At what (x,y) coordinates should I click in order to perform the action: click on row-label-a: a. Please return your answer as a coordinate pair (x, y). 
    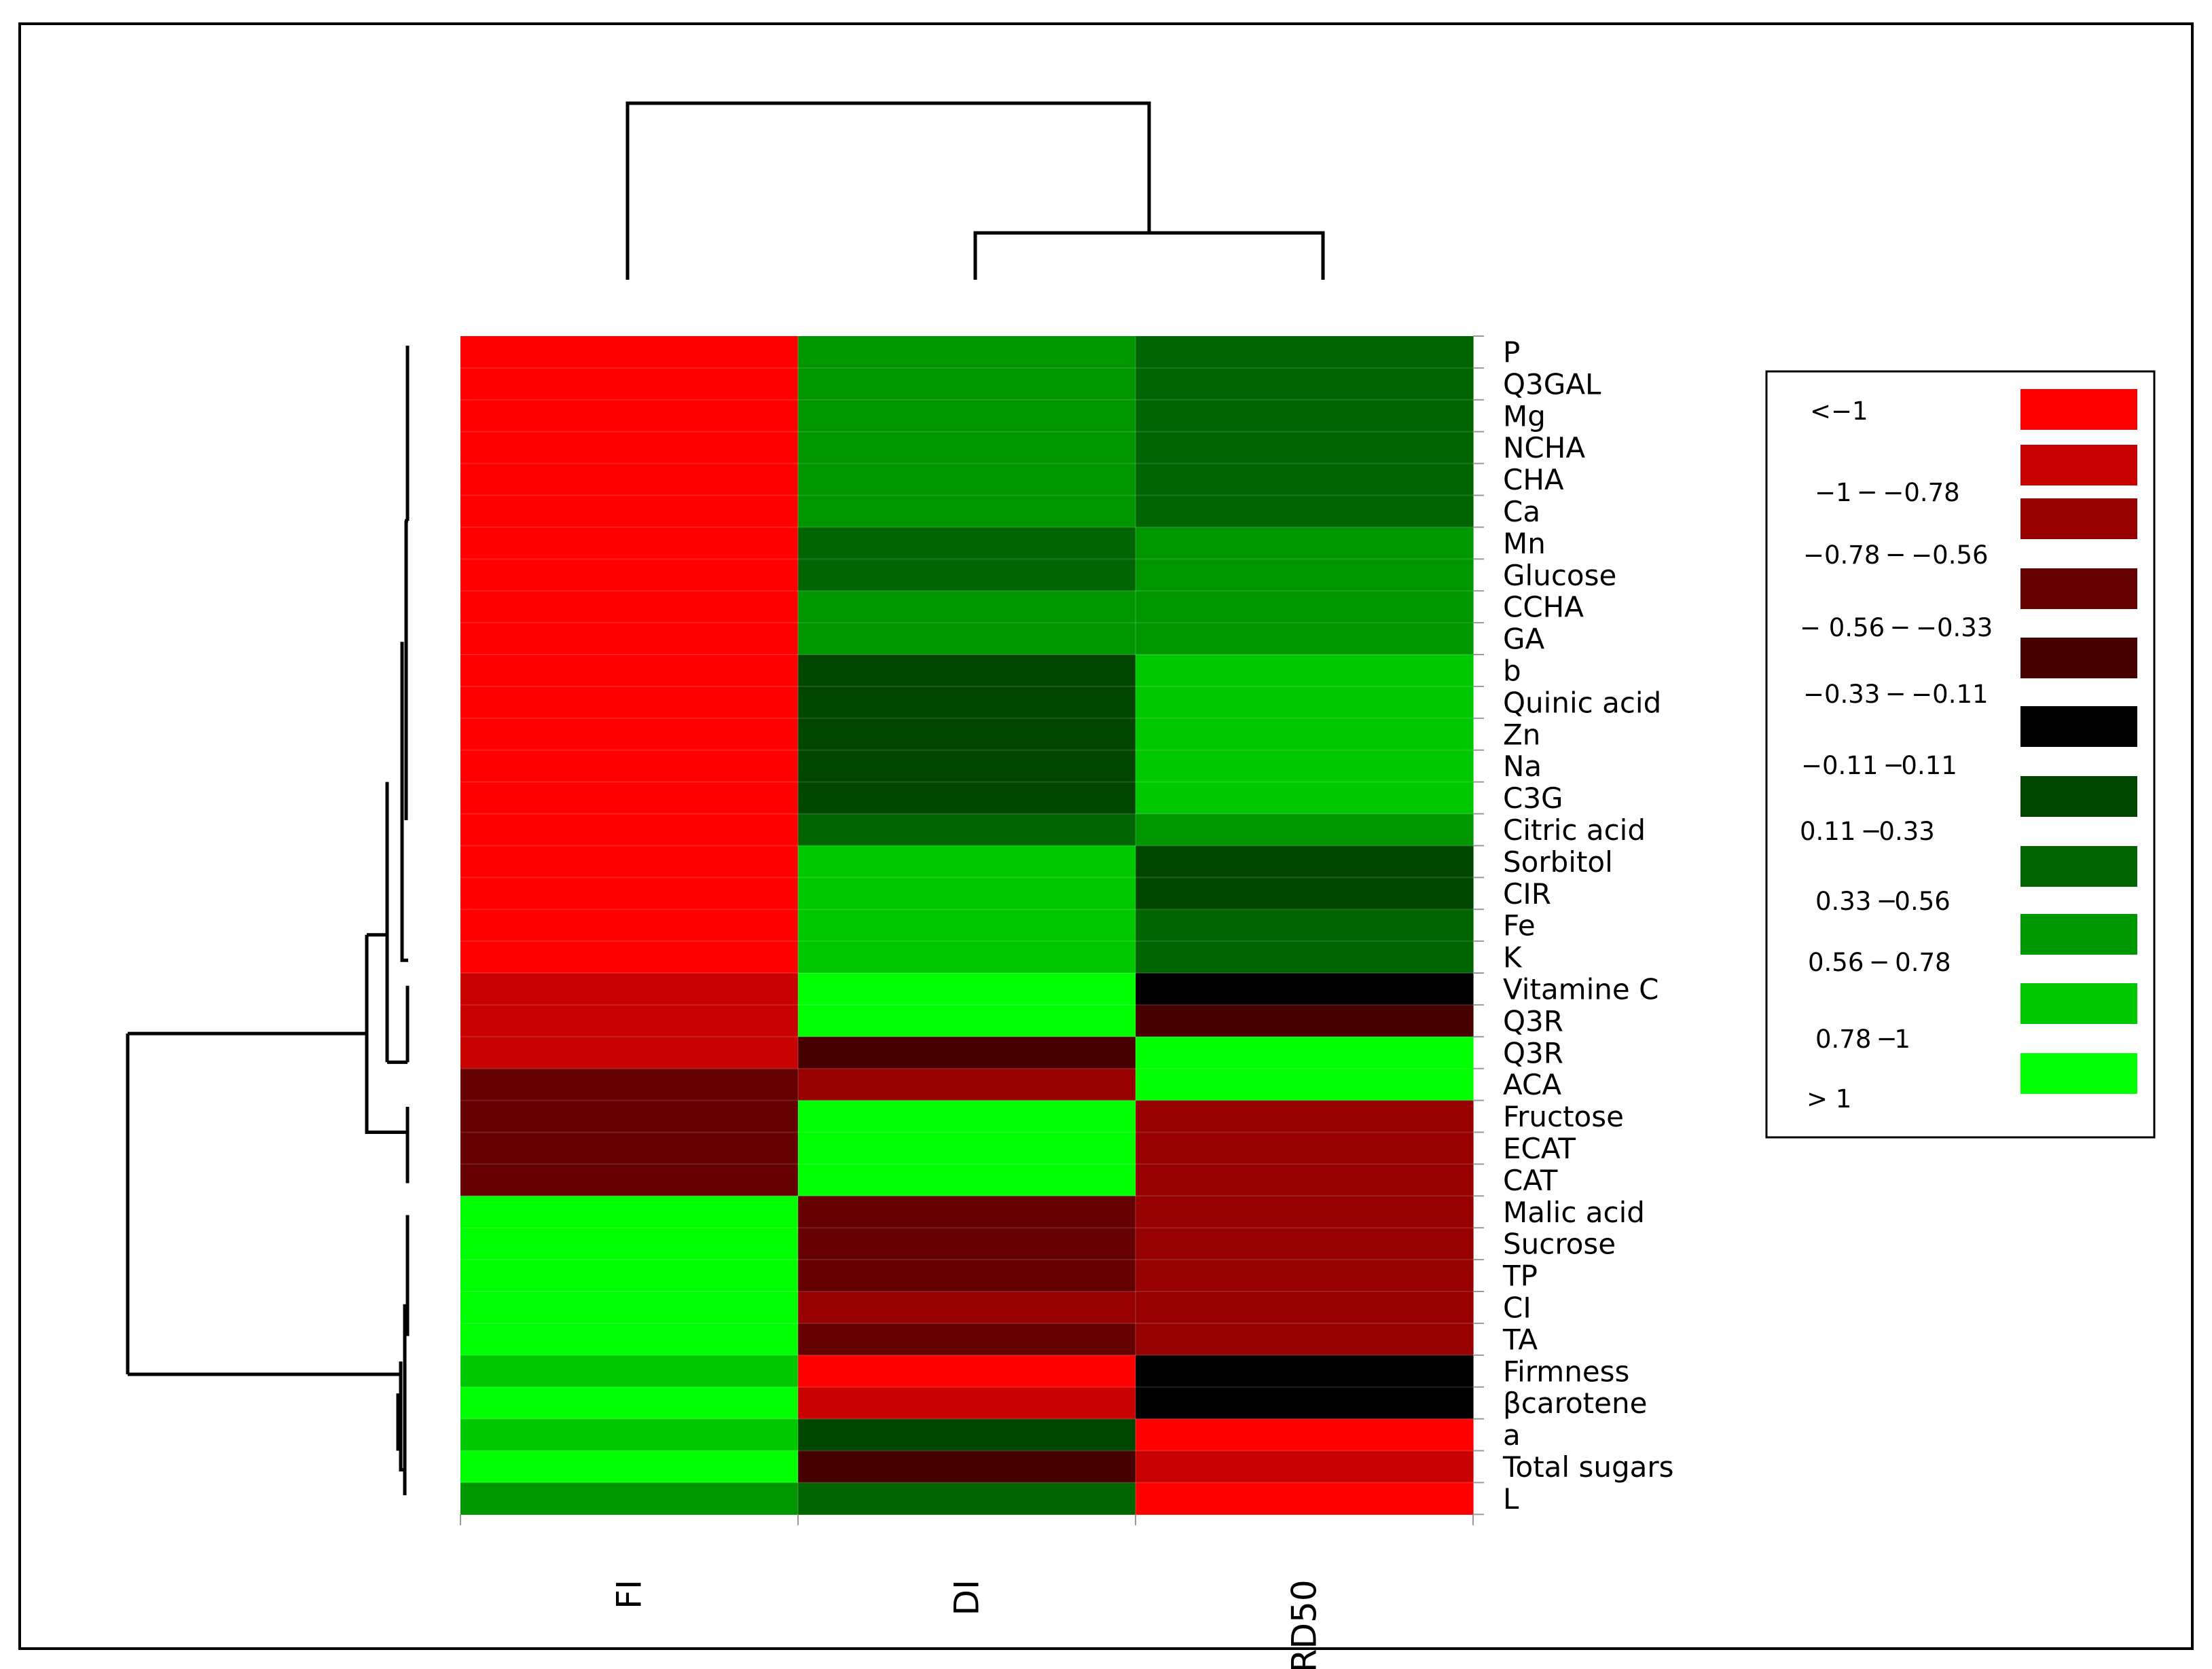
    Looking at the image, I should click on (1512, 1435).